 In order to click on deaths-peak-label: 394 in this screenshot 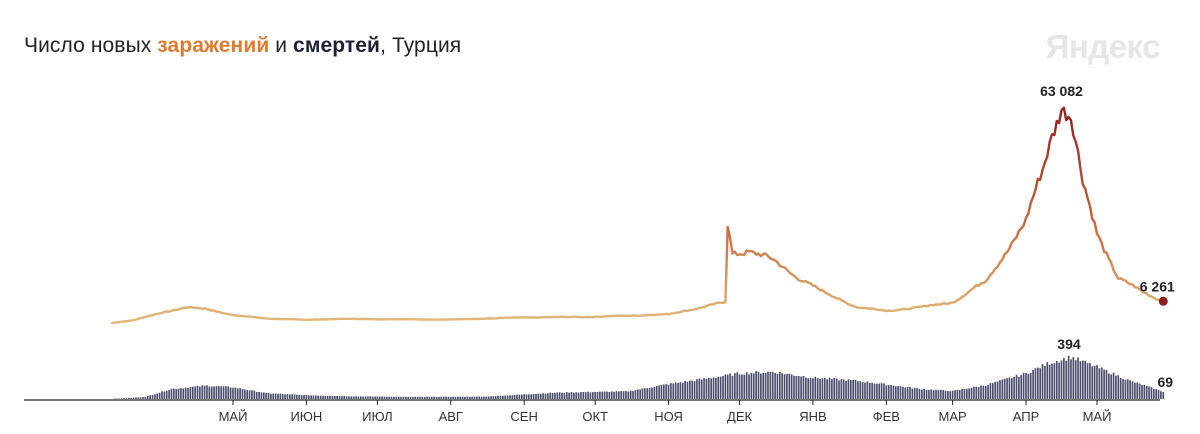, I will do `click(1069, 344)`.